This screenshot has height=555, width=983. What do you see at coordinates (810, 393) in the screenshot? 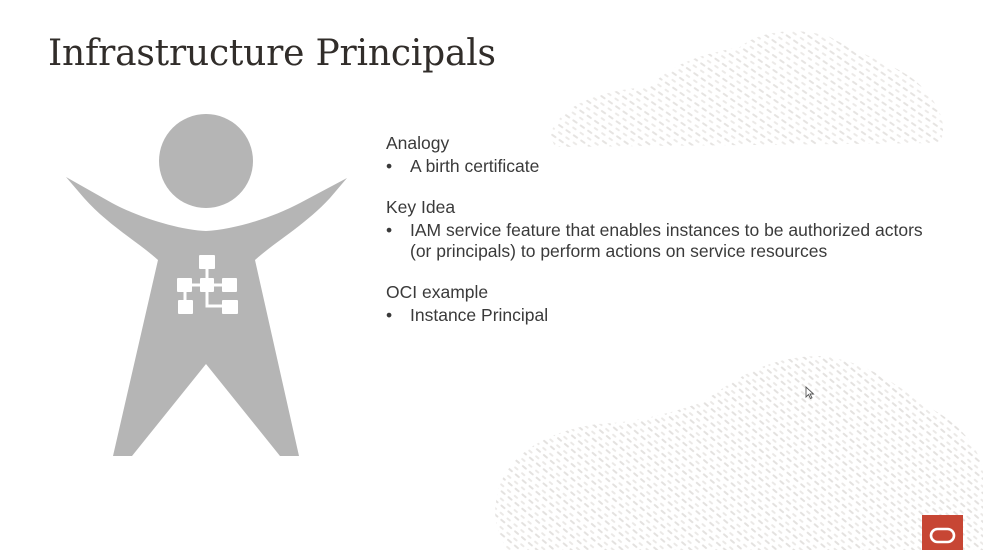
I see `mouse-pointer-icon` at bounding box center [810, 393].